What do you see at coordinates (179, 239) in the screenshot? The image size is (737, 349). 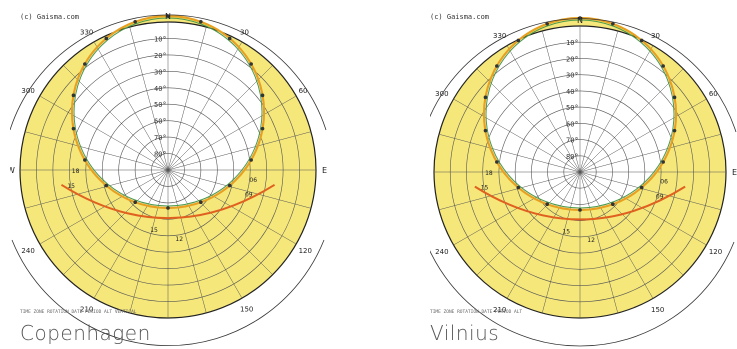 I see `hour-label: 12` at bounding box center [179, 239].